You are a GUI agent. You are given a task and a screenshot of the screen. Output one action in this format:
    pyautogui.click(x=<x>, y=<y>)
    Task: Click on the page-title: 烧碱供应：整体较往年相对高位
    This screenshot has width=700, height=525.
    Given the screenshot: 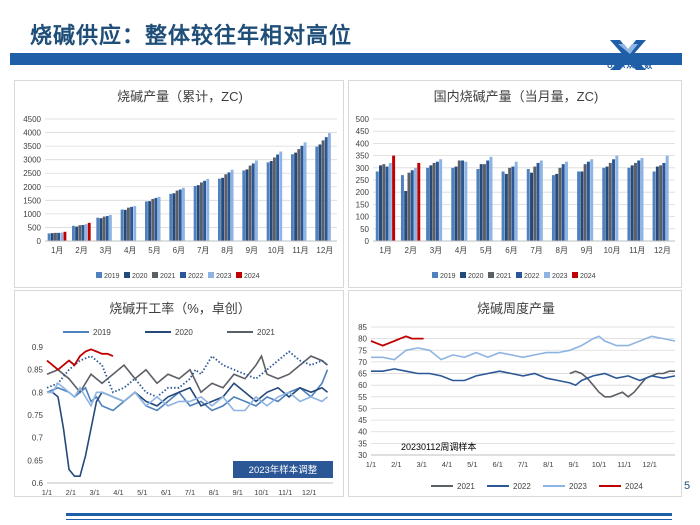 What is the action you would take?
    pyautogui.click(x=191, y=35)
    